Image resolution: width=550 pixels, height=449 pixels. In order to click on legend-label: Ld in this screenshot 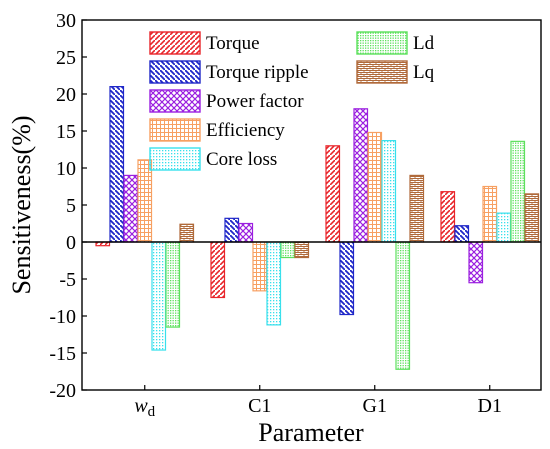, I will do `click(424, 43)`.